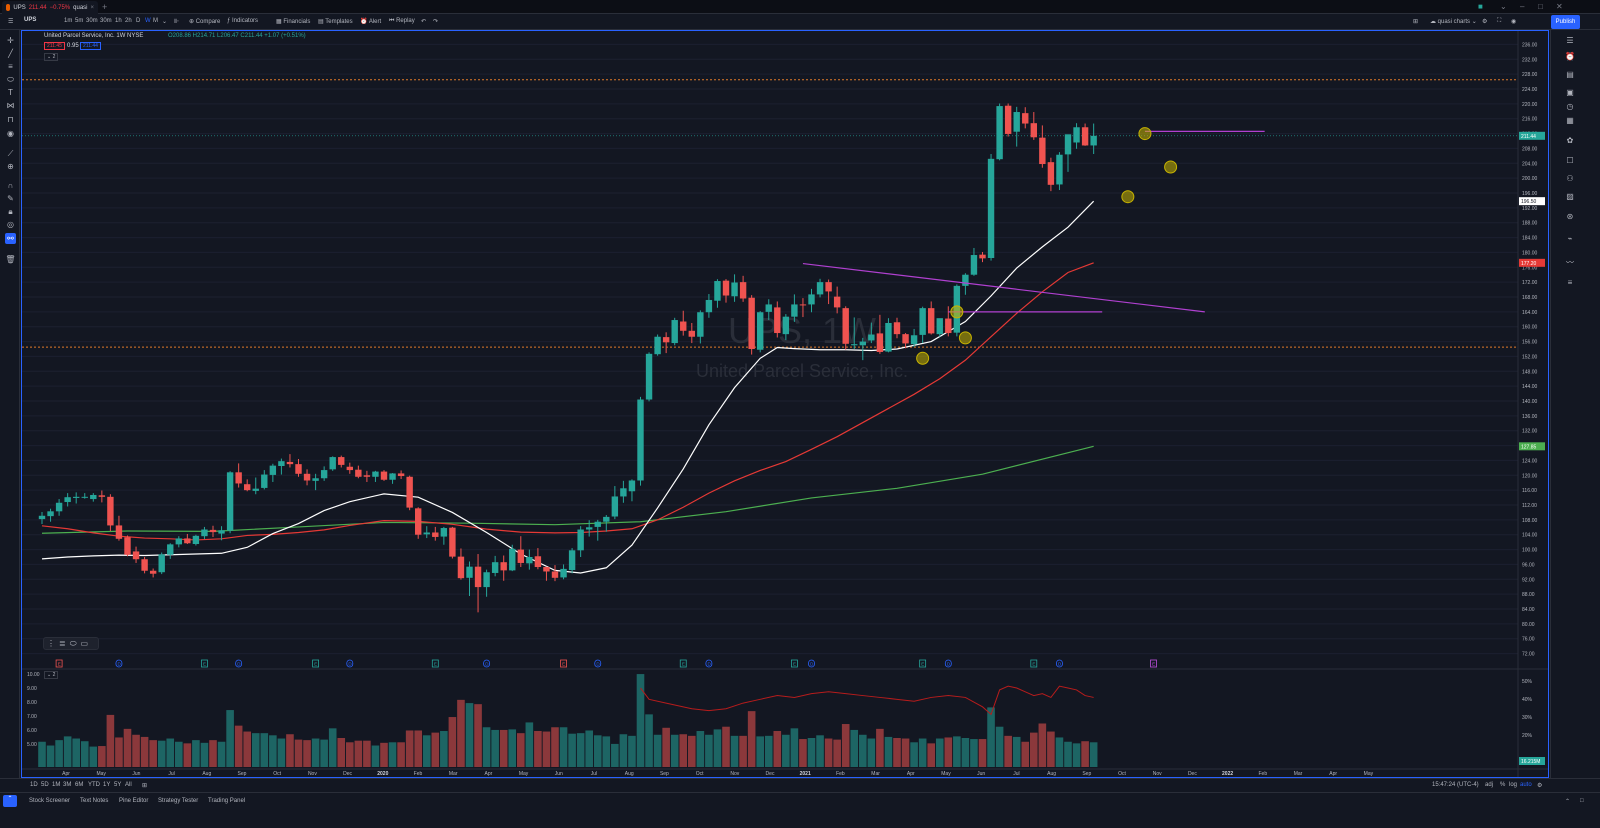  What do you see at coordinates (1570, 160) in the screenshot?
I see `chats-icon: ☐` at bounding box center [1570, 160].